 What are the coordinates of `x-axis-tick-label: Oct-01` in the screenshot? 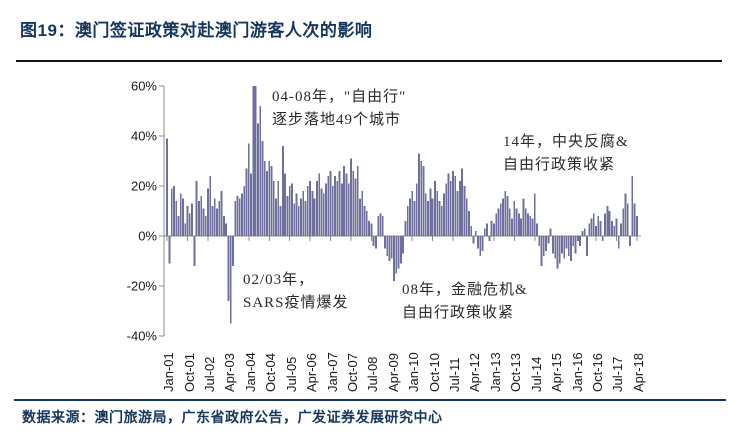 It's located at (189, 372).